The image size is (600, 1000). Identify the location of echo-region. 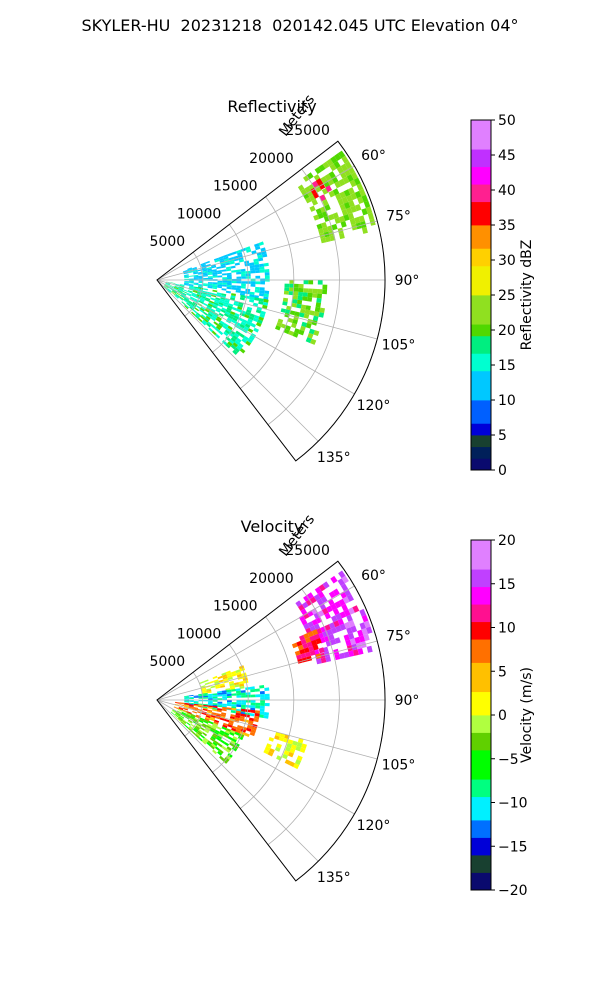
(285, 750).